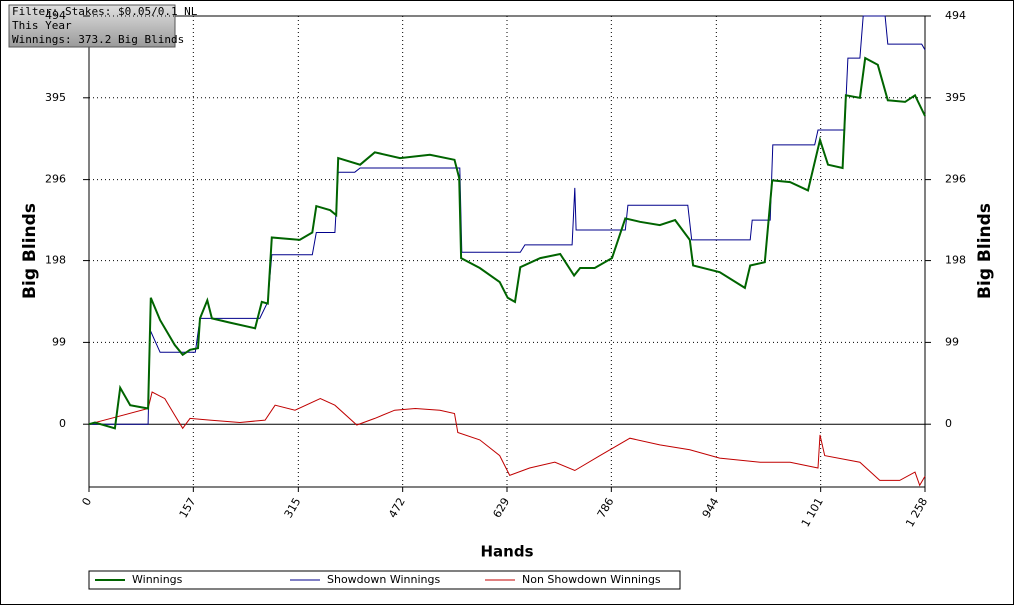 The width and height of the screenshot is (1014, 609). I want to click on y-tick-label: 296, so click(55, 179).